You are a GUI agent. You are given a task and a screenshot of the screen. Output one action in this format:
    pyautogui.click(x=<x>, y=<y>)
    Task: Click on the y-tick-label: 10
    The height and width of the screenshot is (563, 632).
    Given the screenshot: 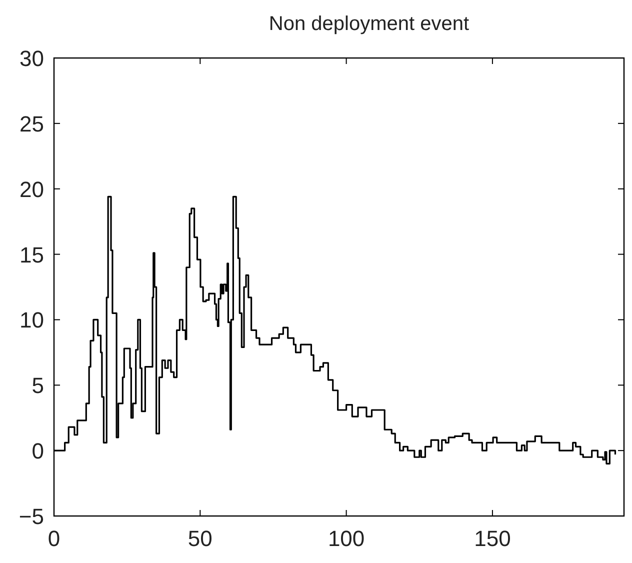 What is the action you would take?
    pyautogui.click(x=32, y=320)
    